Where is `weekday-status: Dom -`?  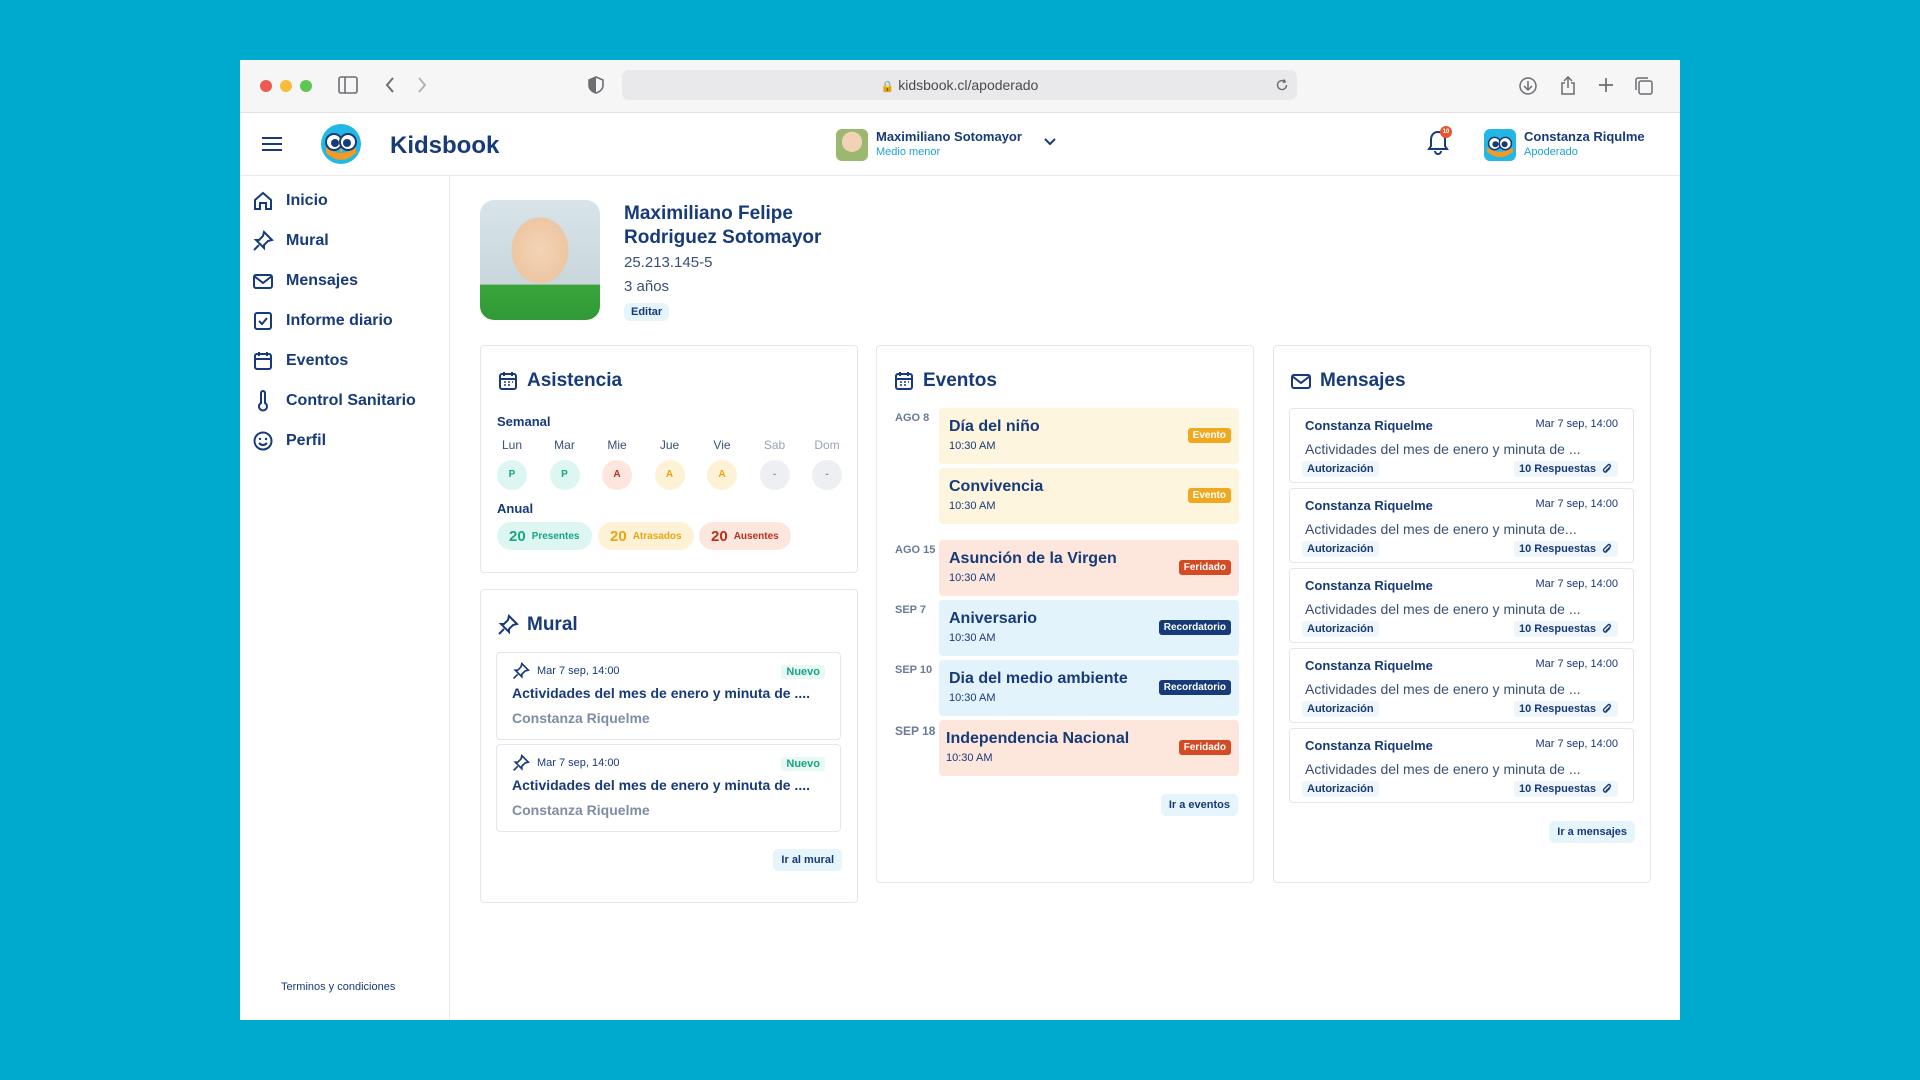 weekday-status: Dom - is located at coordinates (827, 464).